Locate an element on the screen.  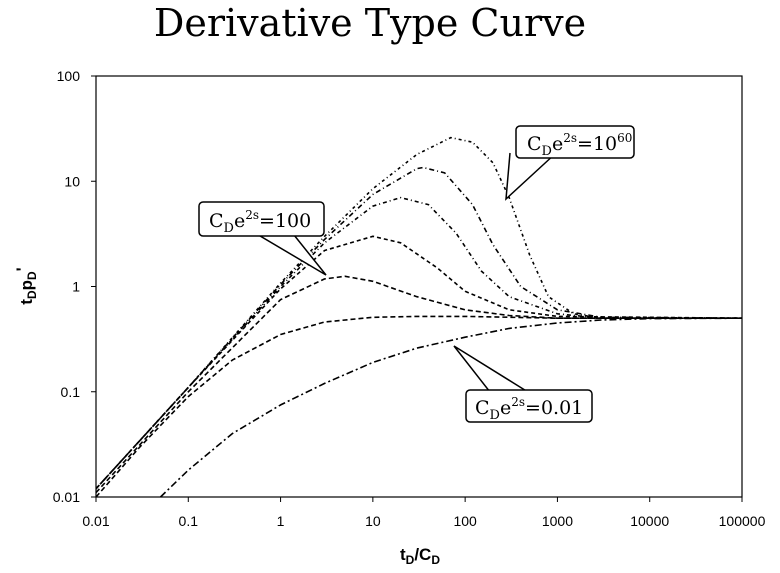
x-tick-label: 100 is located at coordinates (465, 521).